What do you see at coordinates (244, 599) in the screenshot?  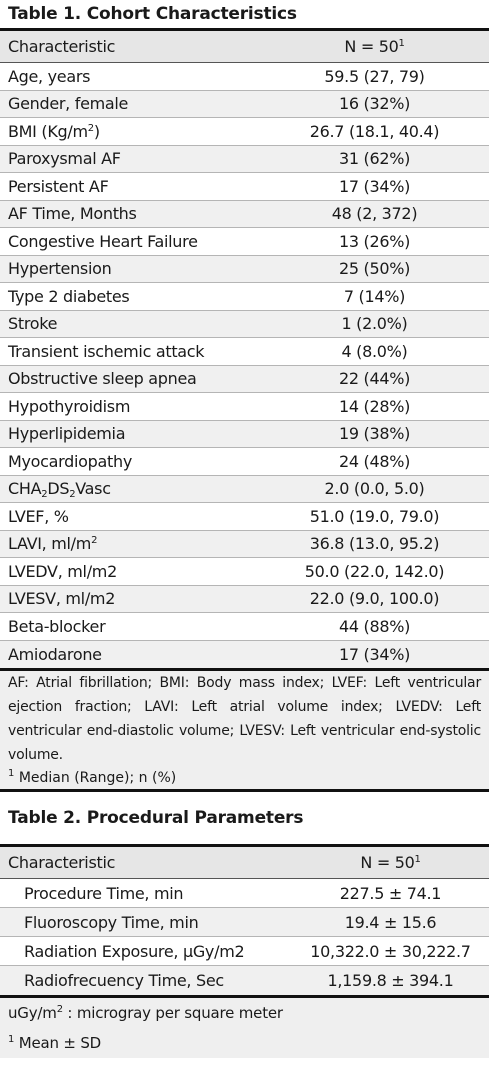 I see `table-row: LVESV, ml/m2 22.0 (9.0, 100.0)` at bounding box center [244, 599].